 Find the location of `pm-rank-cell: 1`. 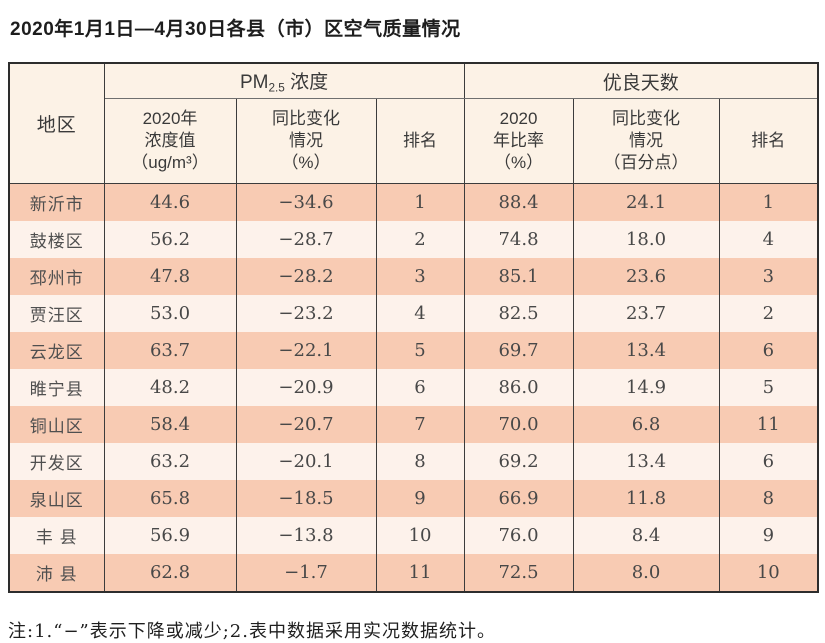

pm-rank-cell: 1 is located at coordinates (420, 202).